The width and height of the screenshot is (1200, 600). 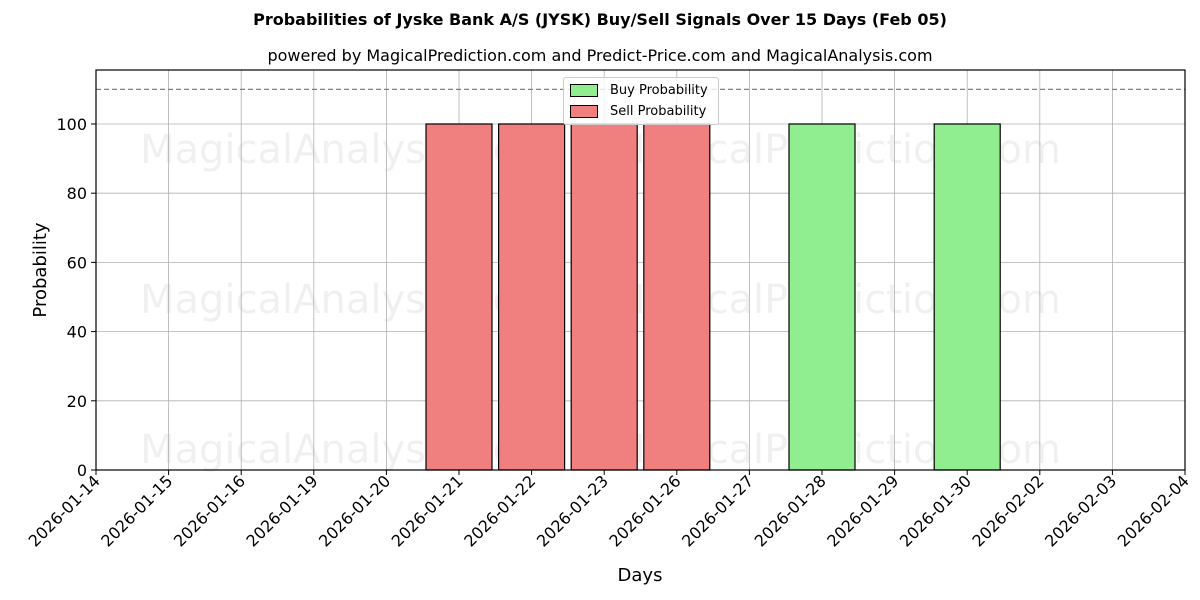 I want to click on x-axis-label: Days, so click(x=640, y=575).